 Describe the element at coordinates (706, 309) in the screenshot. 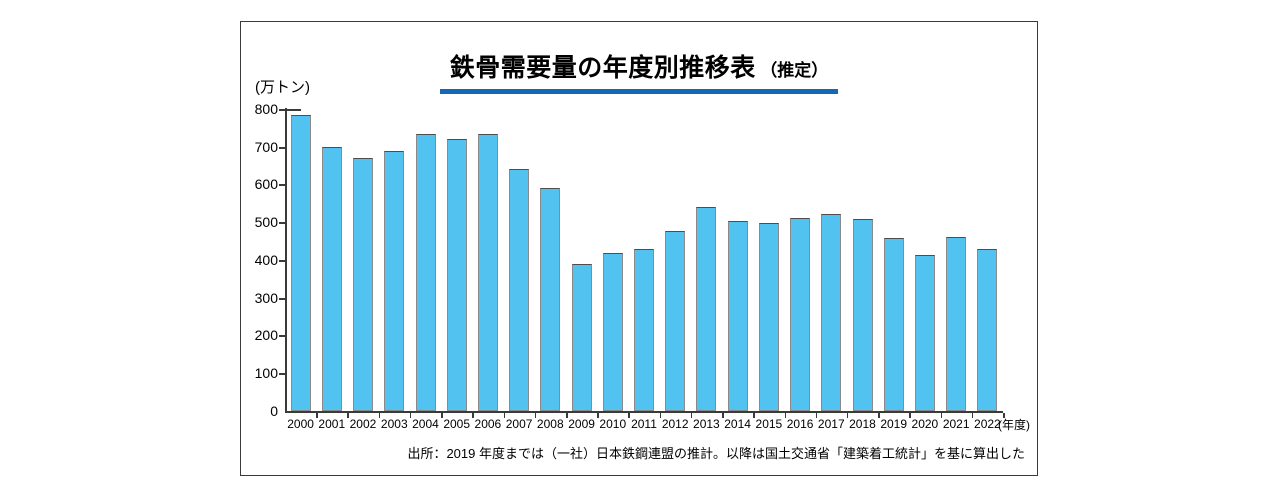

I see `bar-2013` at that location.